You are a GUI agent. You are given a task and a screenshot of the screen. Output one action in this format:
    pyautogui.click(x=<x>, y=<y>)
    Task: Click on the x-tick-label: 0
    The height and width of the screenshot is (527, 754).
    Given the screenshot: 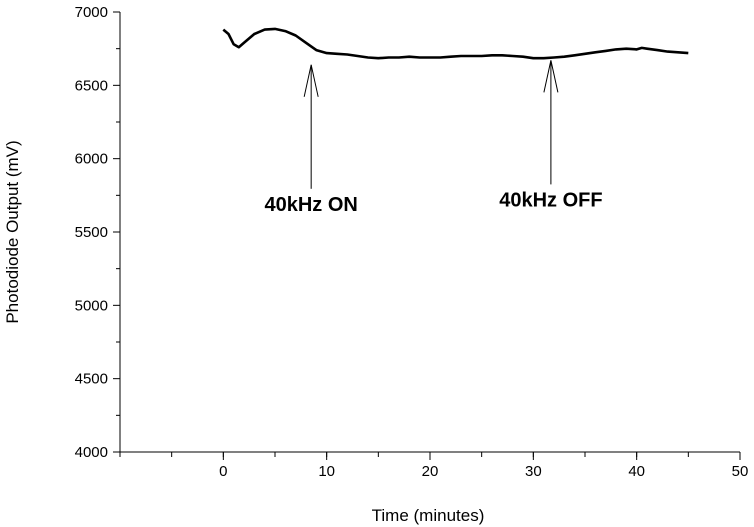 What is the action you would take?
    pyautogui.click(x=223, y=471)
    